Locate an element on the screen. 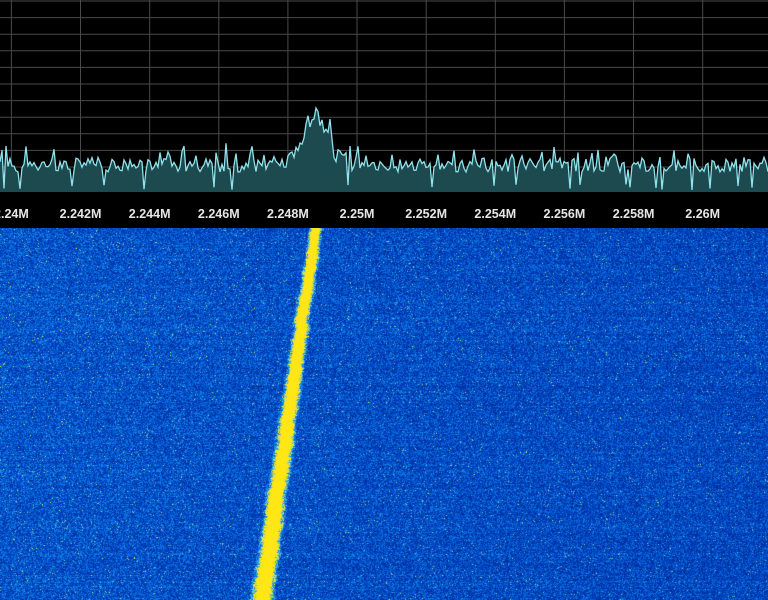  spectrum-trace-fill is located at coordinates (384, 150).